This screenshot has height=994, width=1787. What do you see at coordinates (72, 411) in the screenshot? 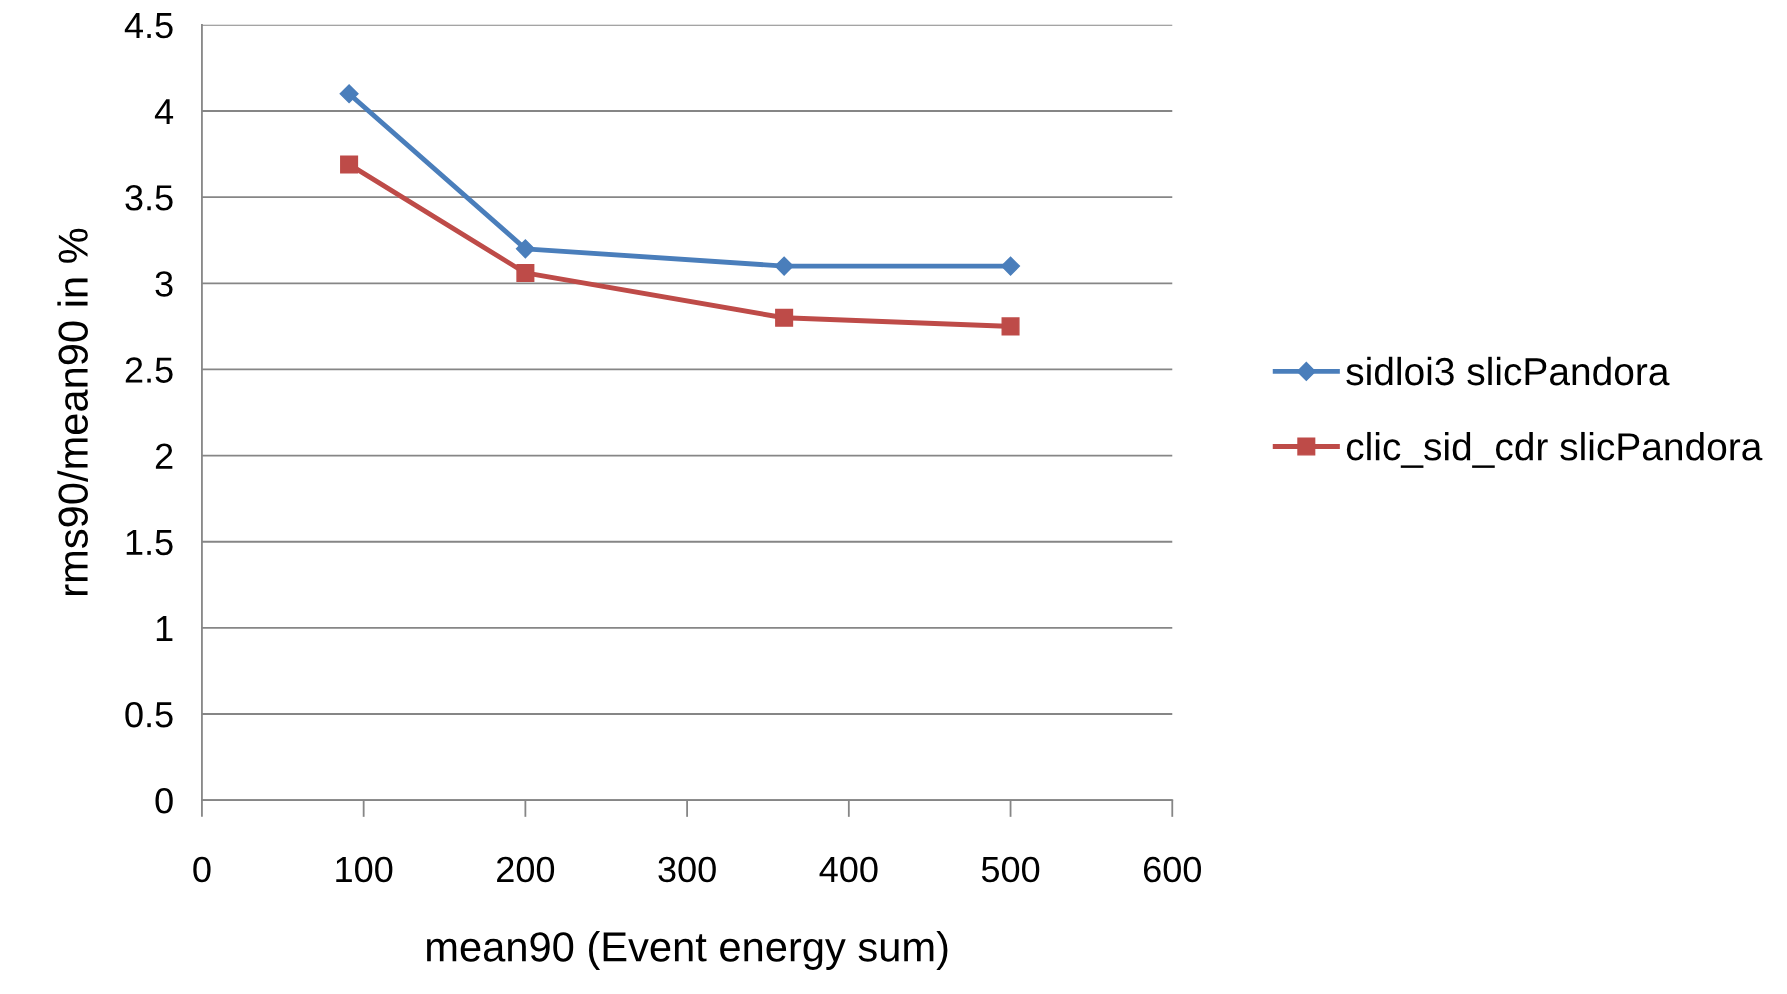
I see `y-axis-title: rms90/mean90 in %` at bounding box center [72, 411].